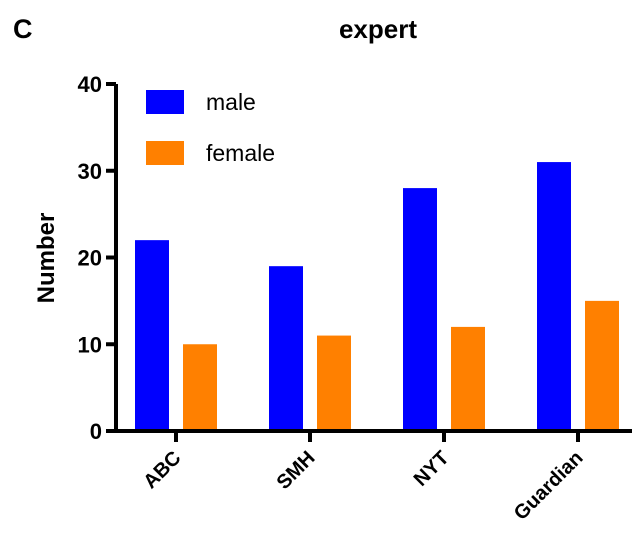 This screenshot has width=632, height=544. What do you see at coordinates (231, 102) in the screenshot?
I see `legend-label-male: male` at bounding box center [231, 102].